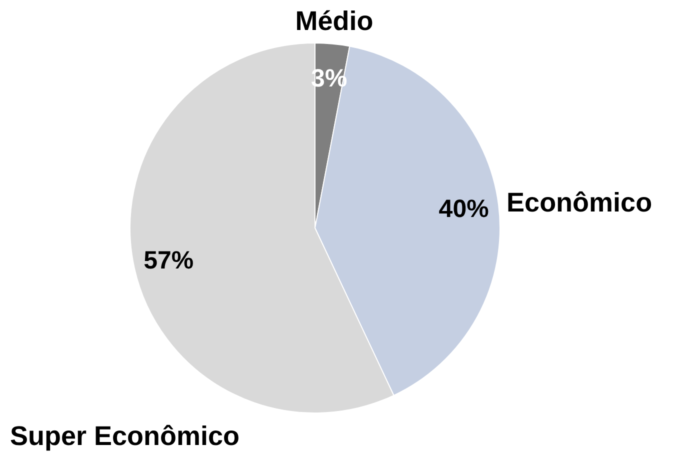 The width and height of the screenshot is (693, 459). I want to click on data-label: 40%, so click(463, 209).